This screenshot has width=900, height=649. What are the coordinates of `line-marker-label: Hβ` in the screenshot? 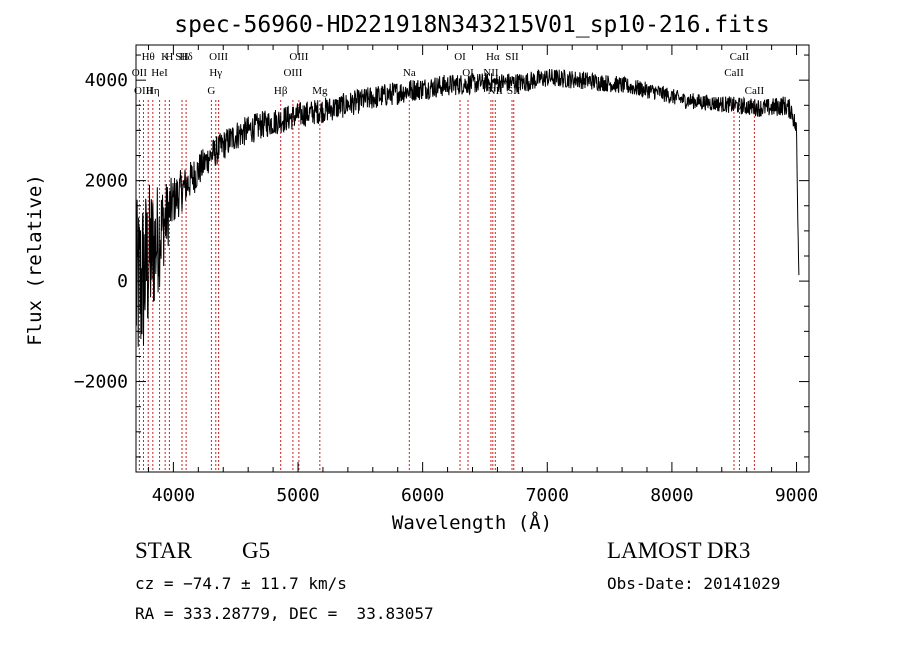 It's located at (281, 91).